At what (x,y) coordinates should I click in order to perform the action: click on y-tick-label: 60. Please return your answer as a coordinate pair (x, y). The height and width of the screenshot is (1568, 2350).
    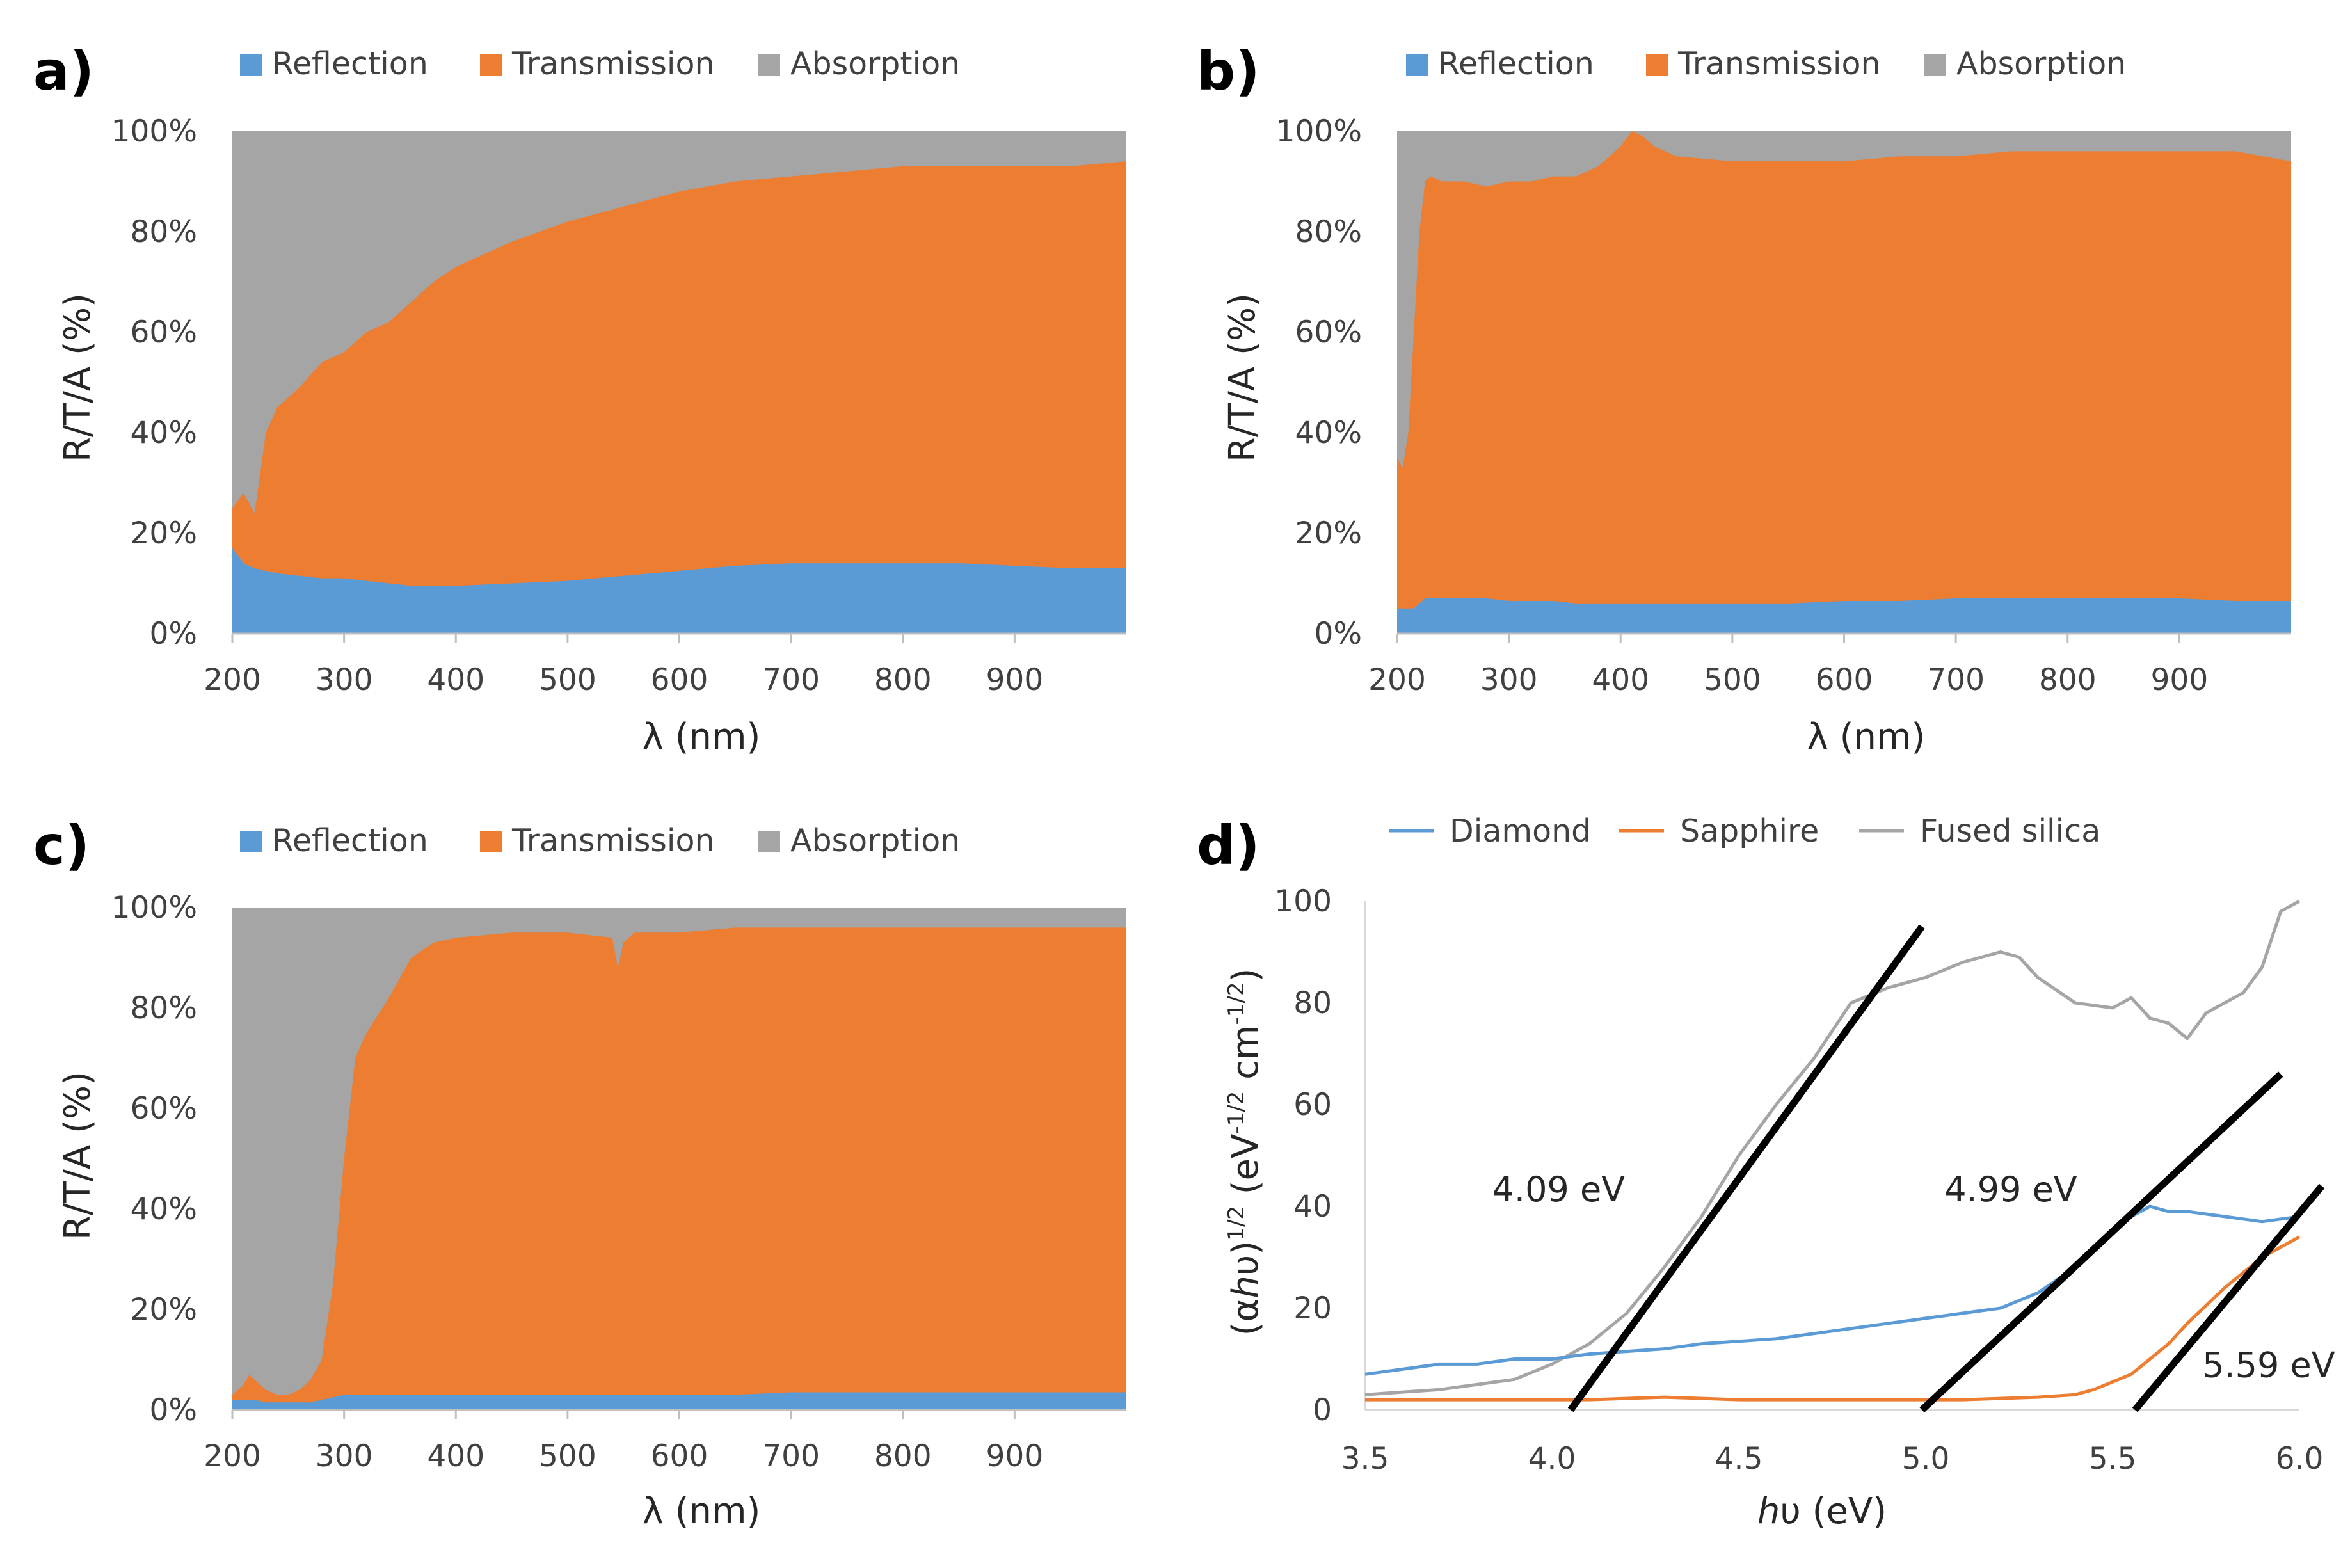
    Looking at the image, I should click on (1313, 1105).